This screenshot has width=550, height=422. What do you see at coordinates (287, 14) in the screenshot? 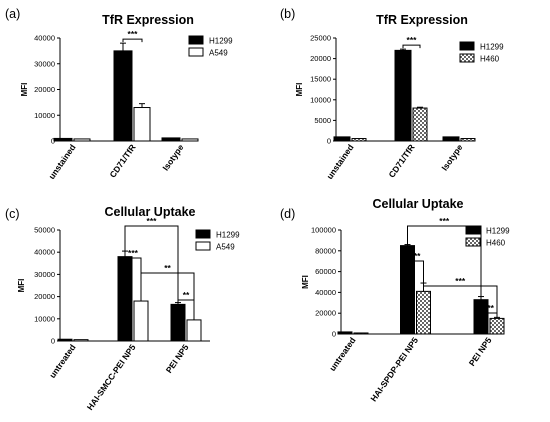
I see `panel-label: (b)` at bounding box center [287, 14].